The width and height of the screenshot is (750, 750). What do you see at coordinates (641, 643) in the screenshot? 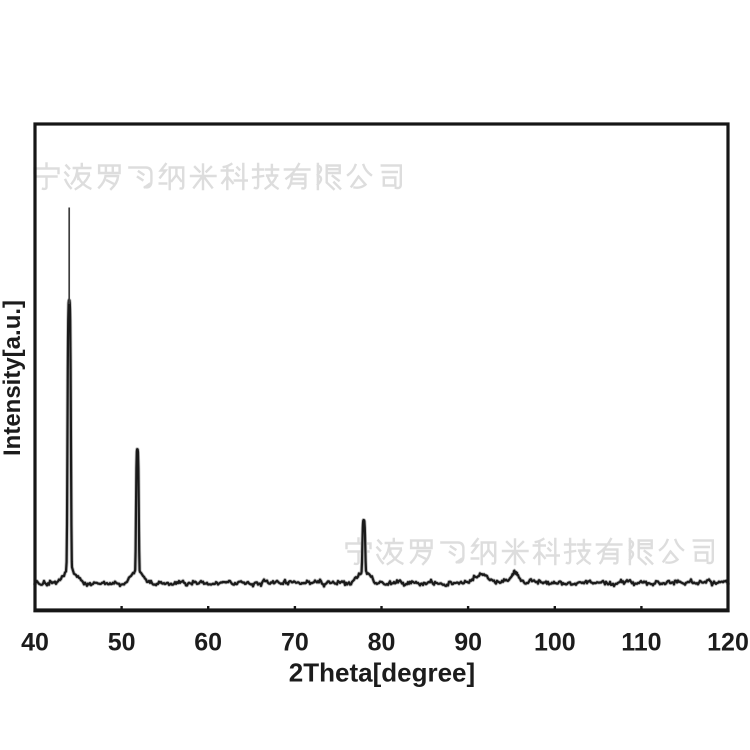
I see `svg-text: 110` at bounding box center [641, 643].